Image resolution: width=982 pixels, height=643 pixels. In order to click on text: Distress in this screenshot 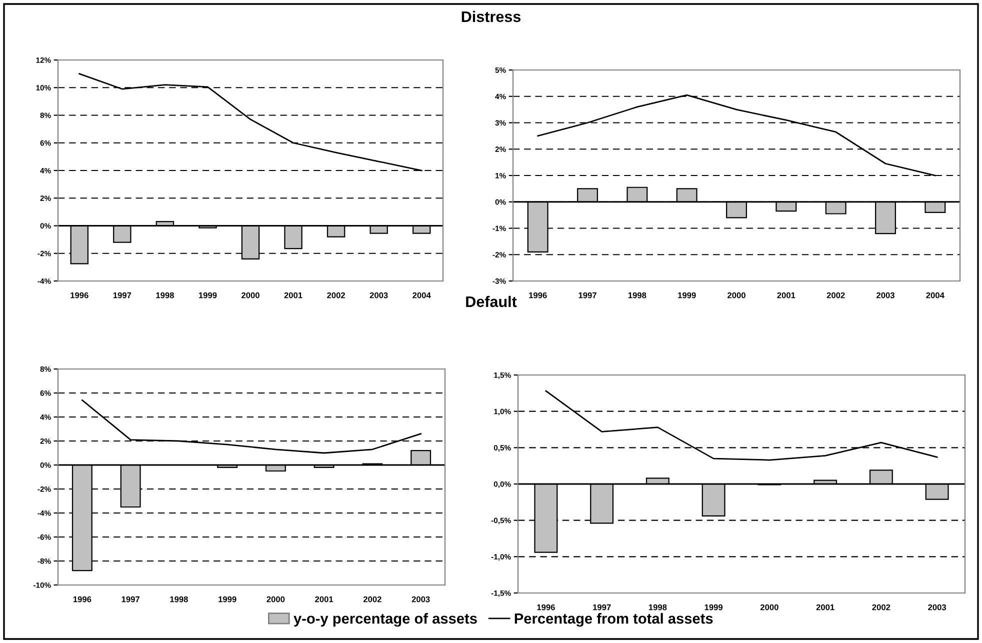, I will do `click(491, 16)`.